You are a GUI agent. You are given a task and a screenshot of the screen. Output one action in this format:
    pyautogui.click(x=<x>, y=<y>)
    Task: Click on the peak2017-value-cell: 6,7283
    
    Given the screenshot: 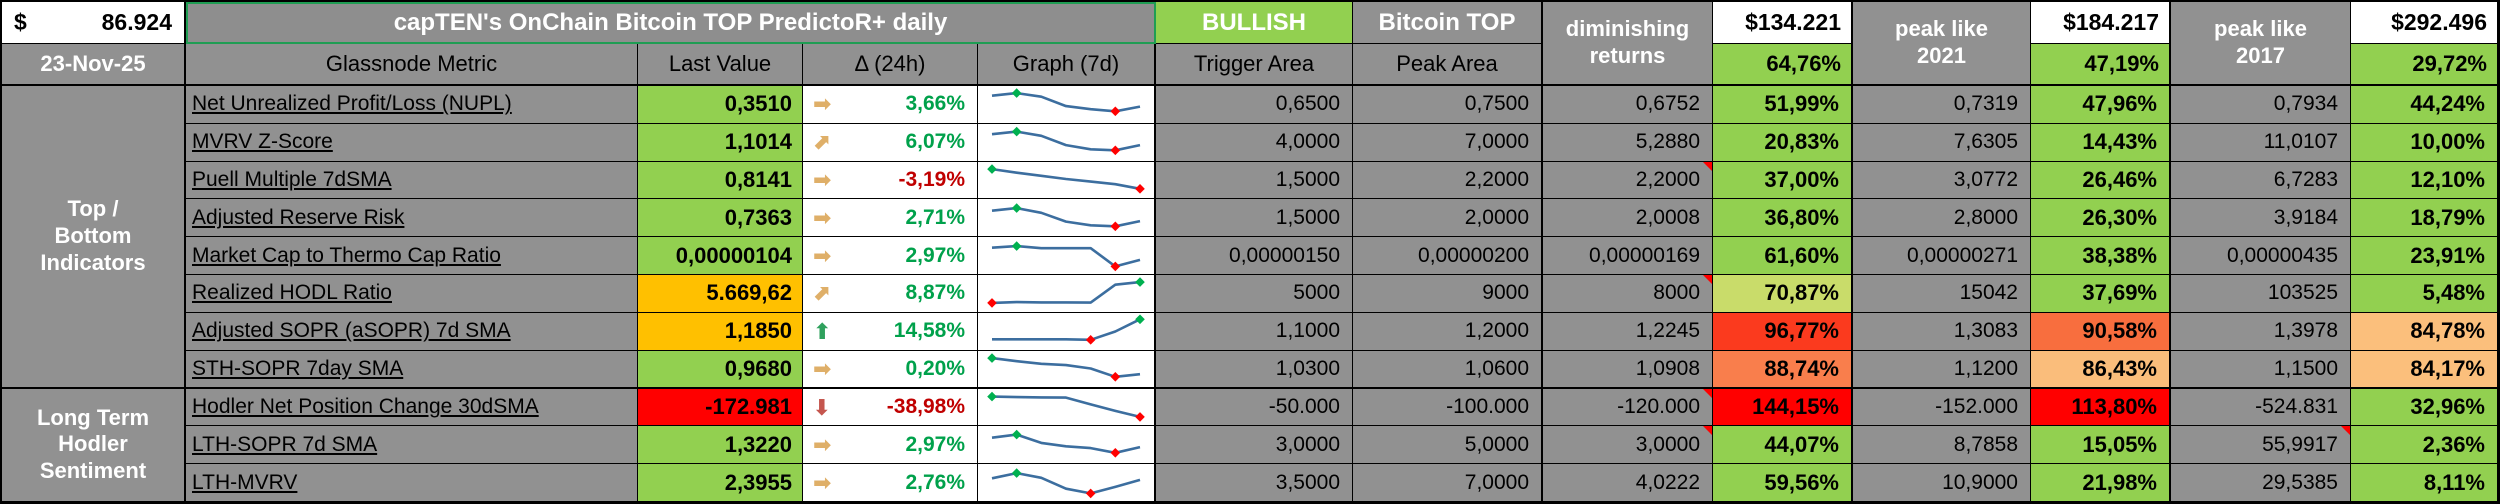 What is the action you would take?
    pyautogui.click(x=2261, y=180)
    